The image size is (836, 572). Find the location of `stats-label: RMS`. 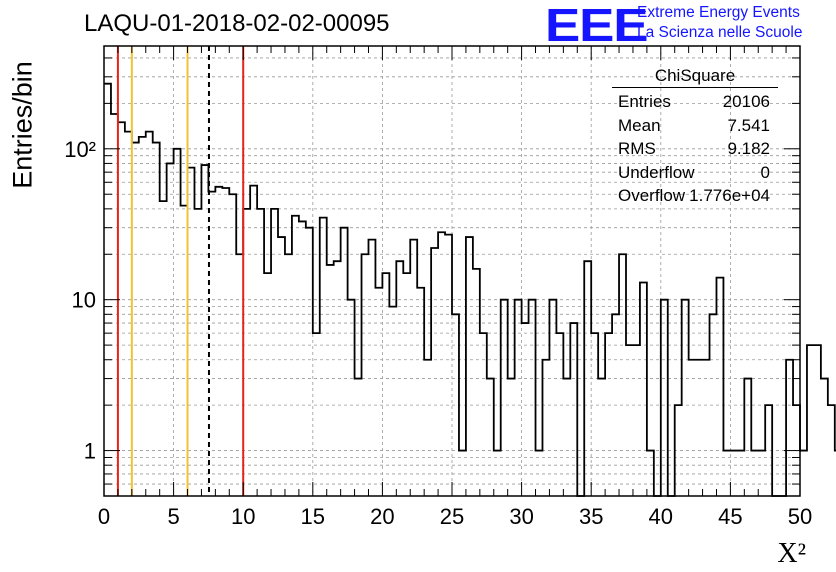

stats-label: RMS is located at coordinates (637, 148).